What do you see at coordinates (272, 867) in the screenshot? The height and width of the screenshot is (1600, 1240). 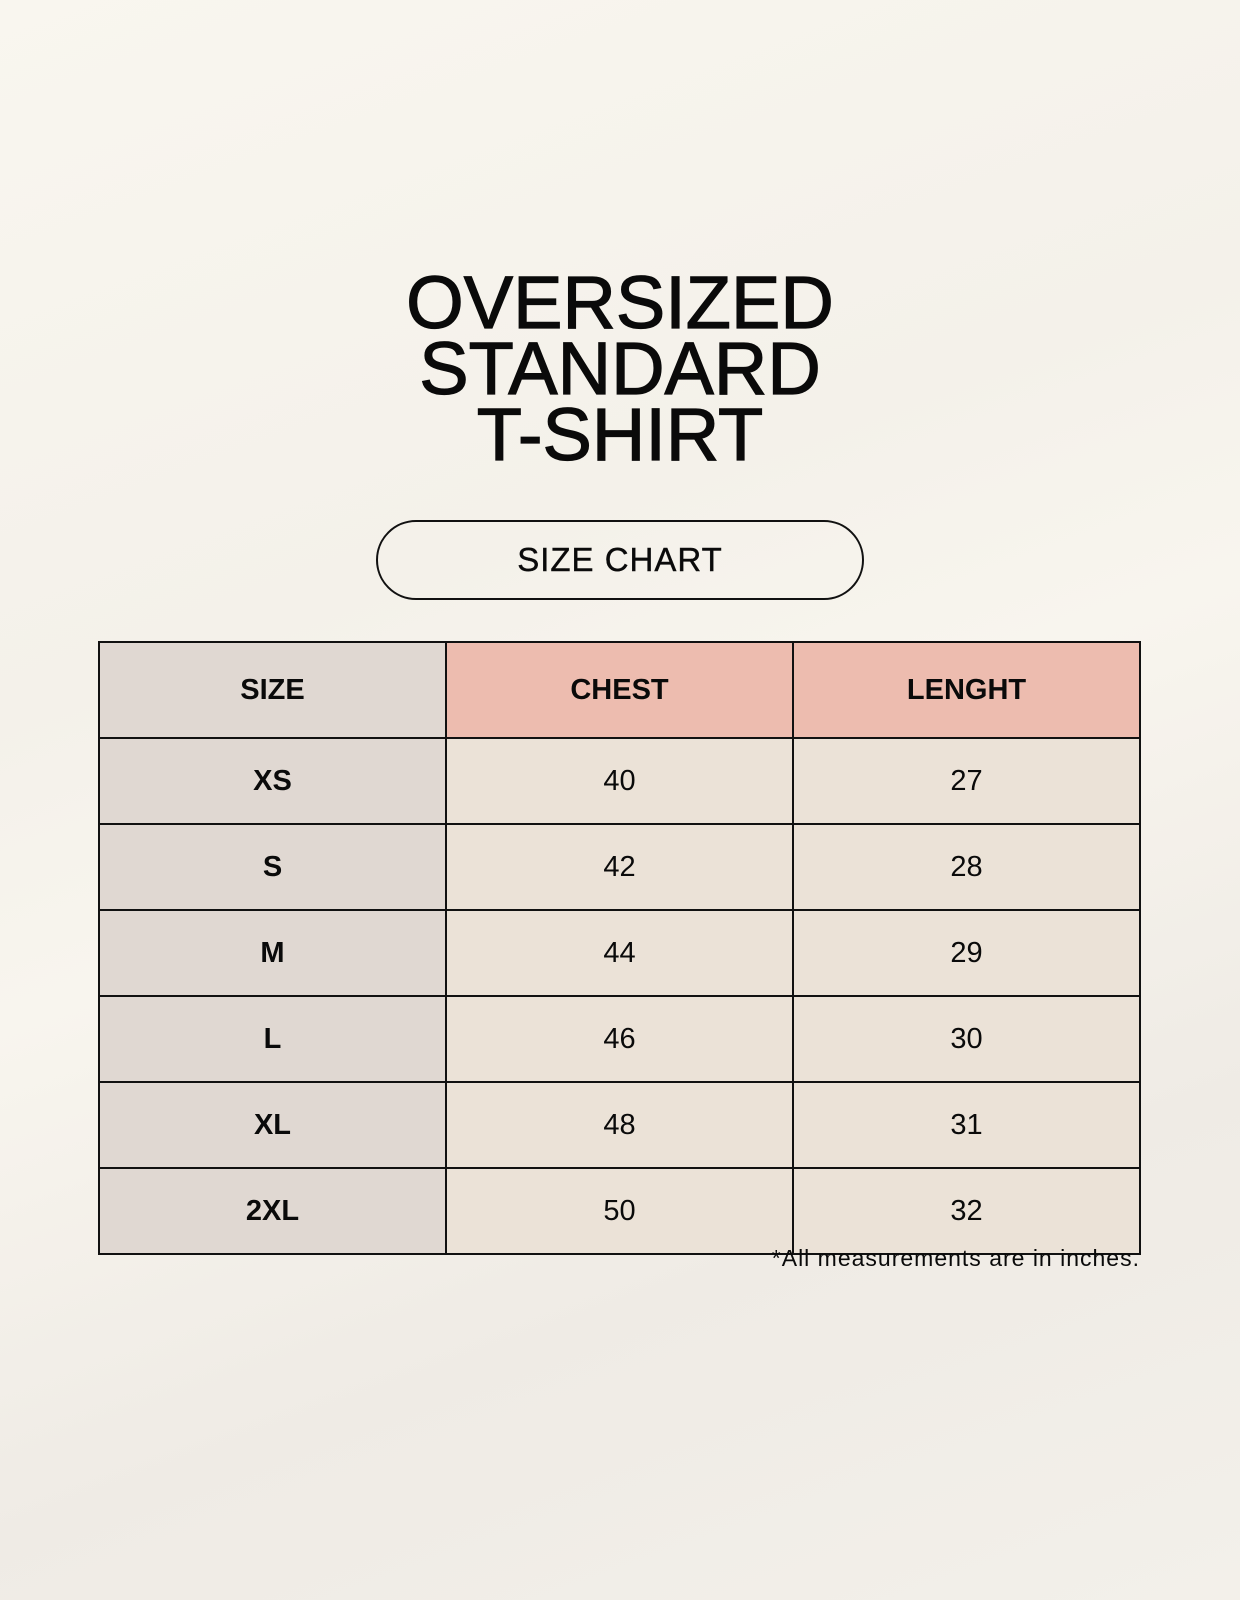 I see `size-cell: S` at bounding box center [272, 867].